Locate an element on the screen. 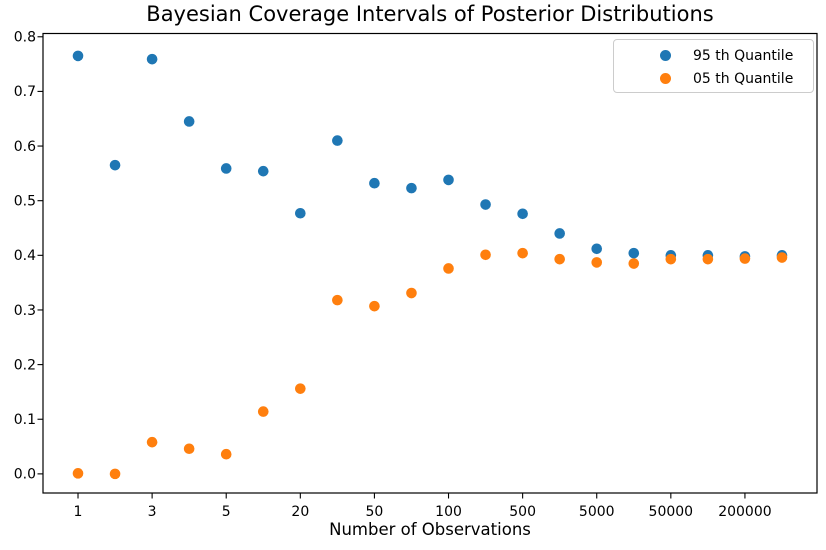 This screenshot has height=550, width=826. legend-entry-95th-quantile: 95 th Quantile is located at coordinates (713, 55).